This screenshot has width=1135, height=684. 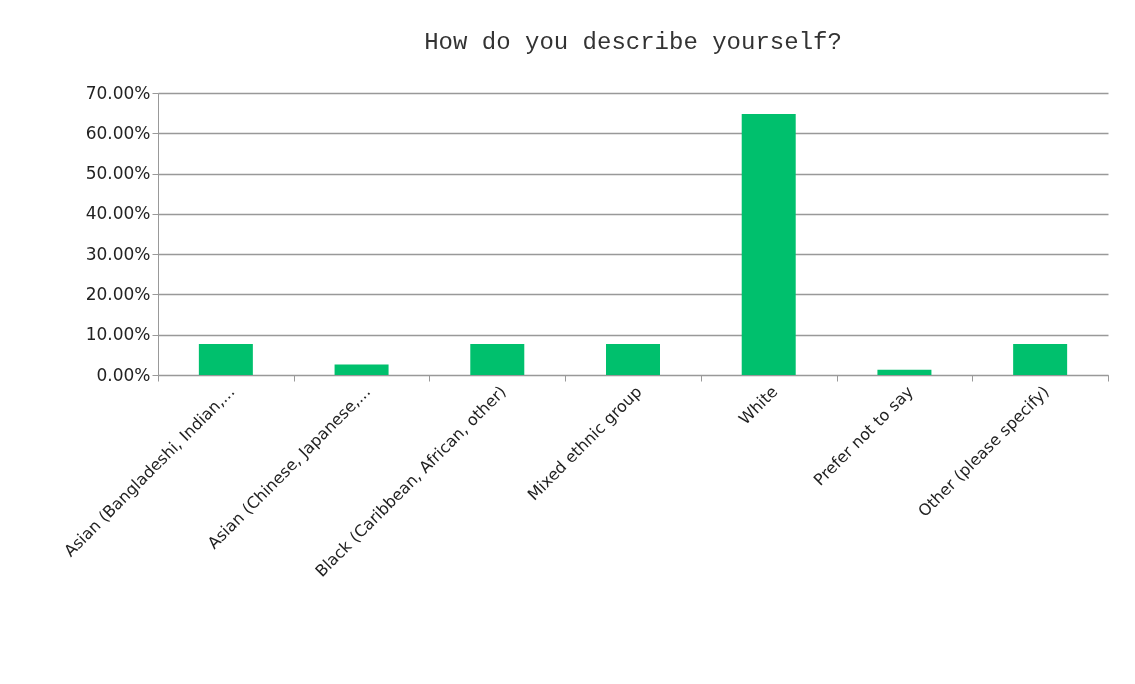 What do you see at coordinates (633, 42) in the screenshot?
I see `chart-title: How do you describe yourself?` at bounding box center [633, 42].